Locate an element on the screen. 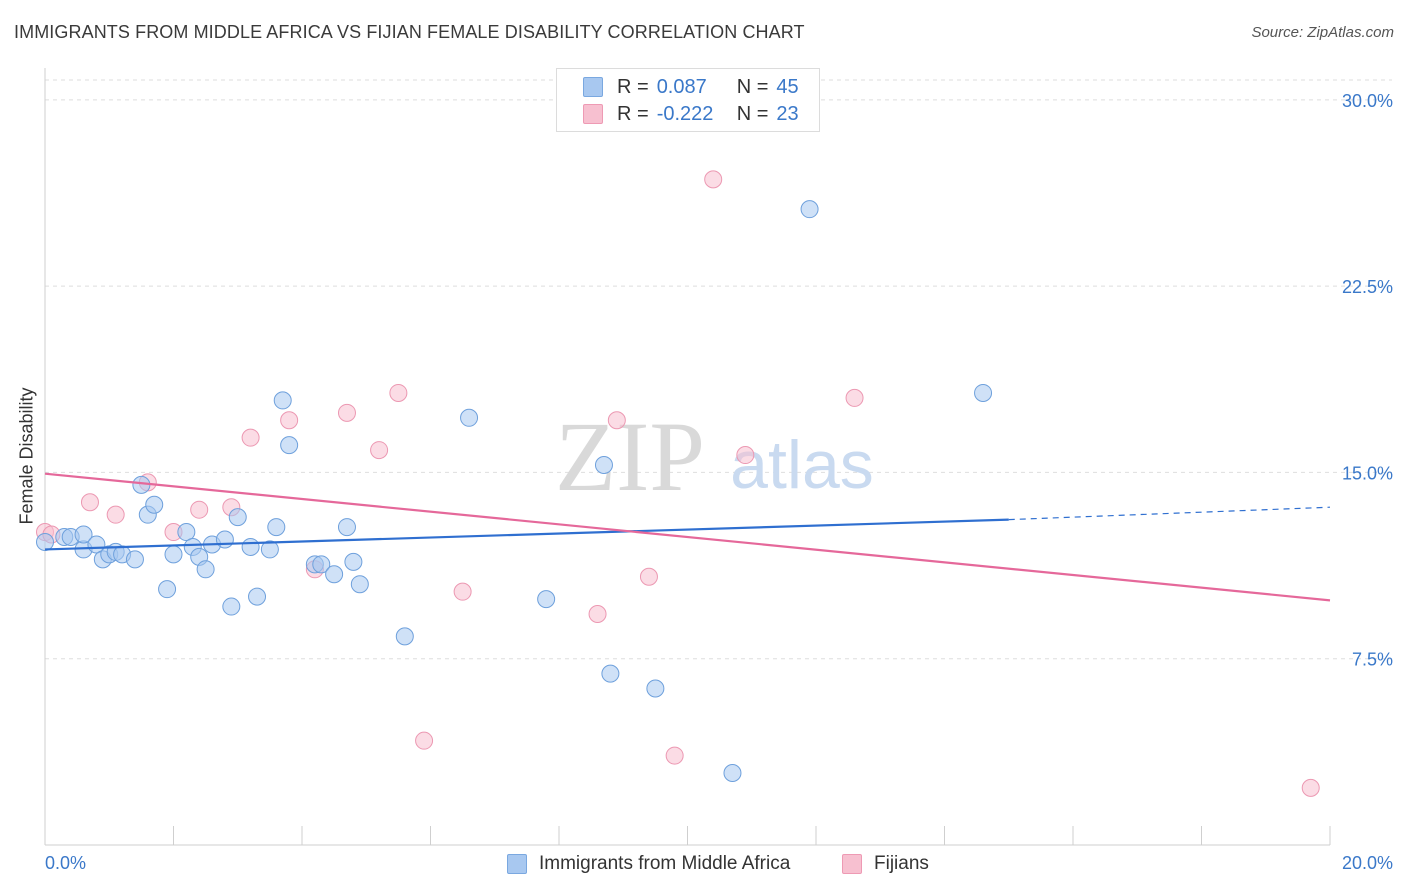  legend-row-middle-africa: R = 0.087 N = 45 is located at coordinates (691, 87).